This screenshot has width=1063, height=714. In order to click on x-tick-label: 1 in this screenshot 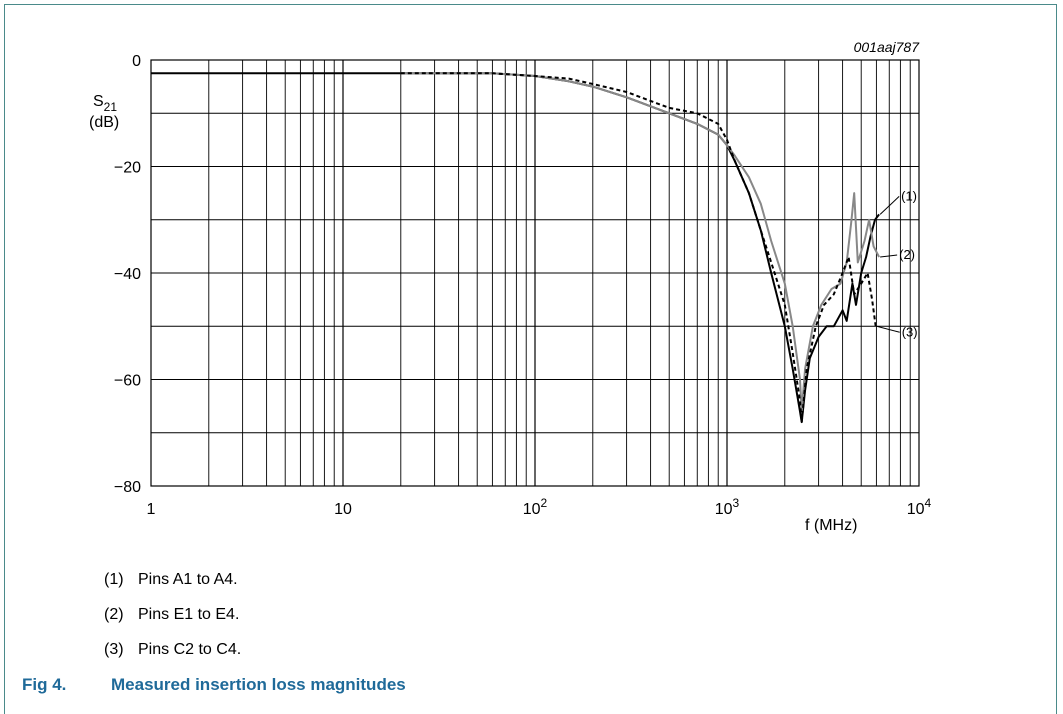, I will do `click(151, 509)`.